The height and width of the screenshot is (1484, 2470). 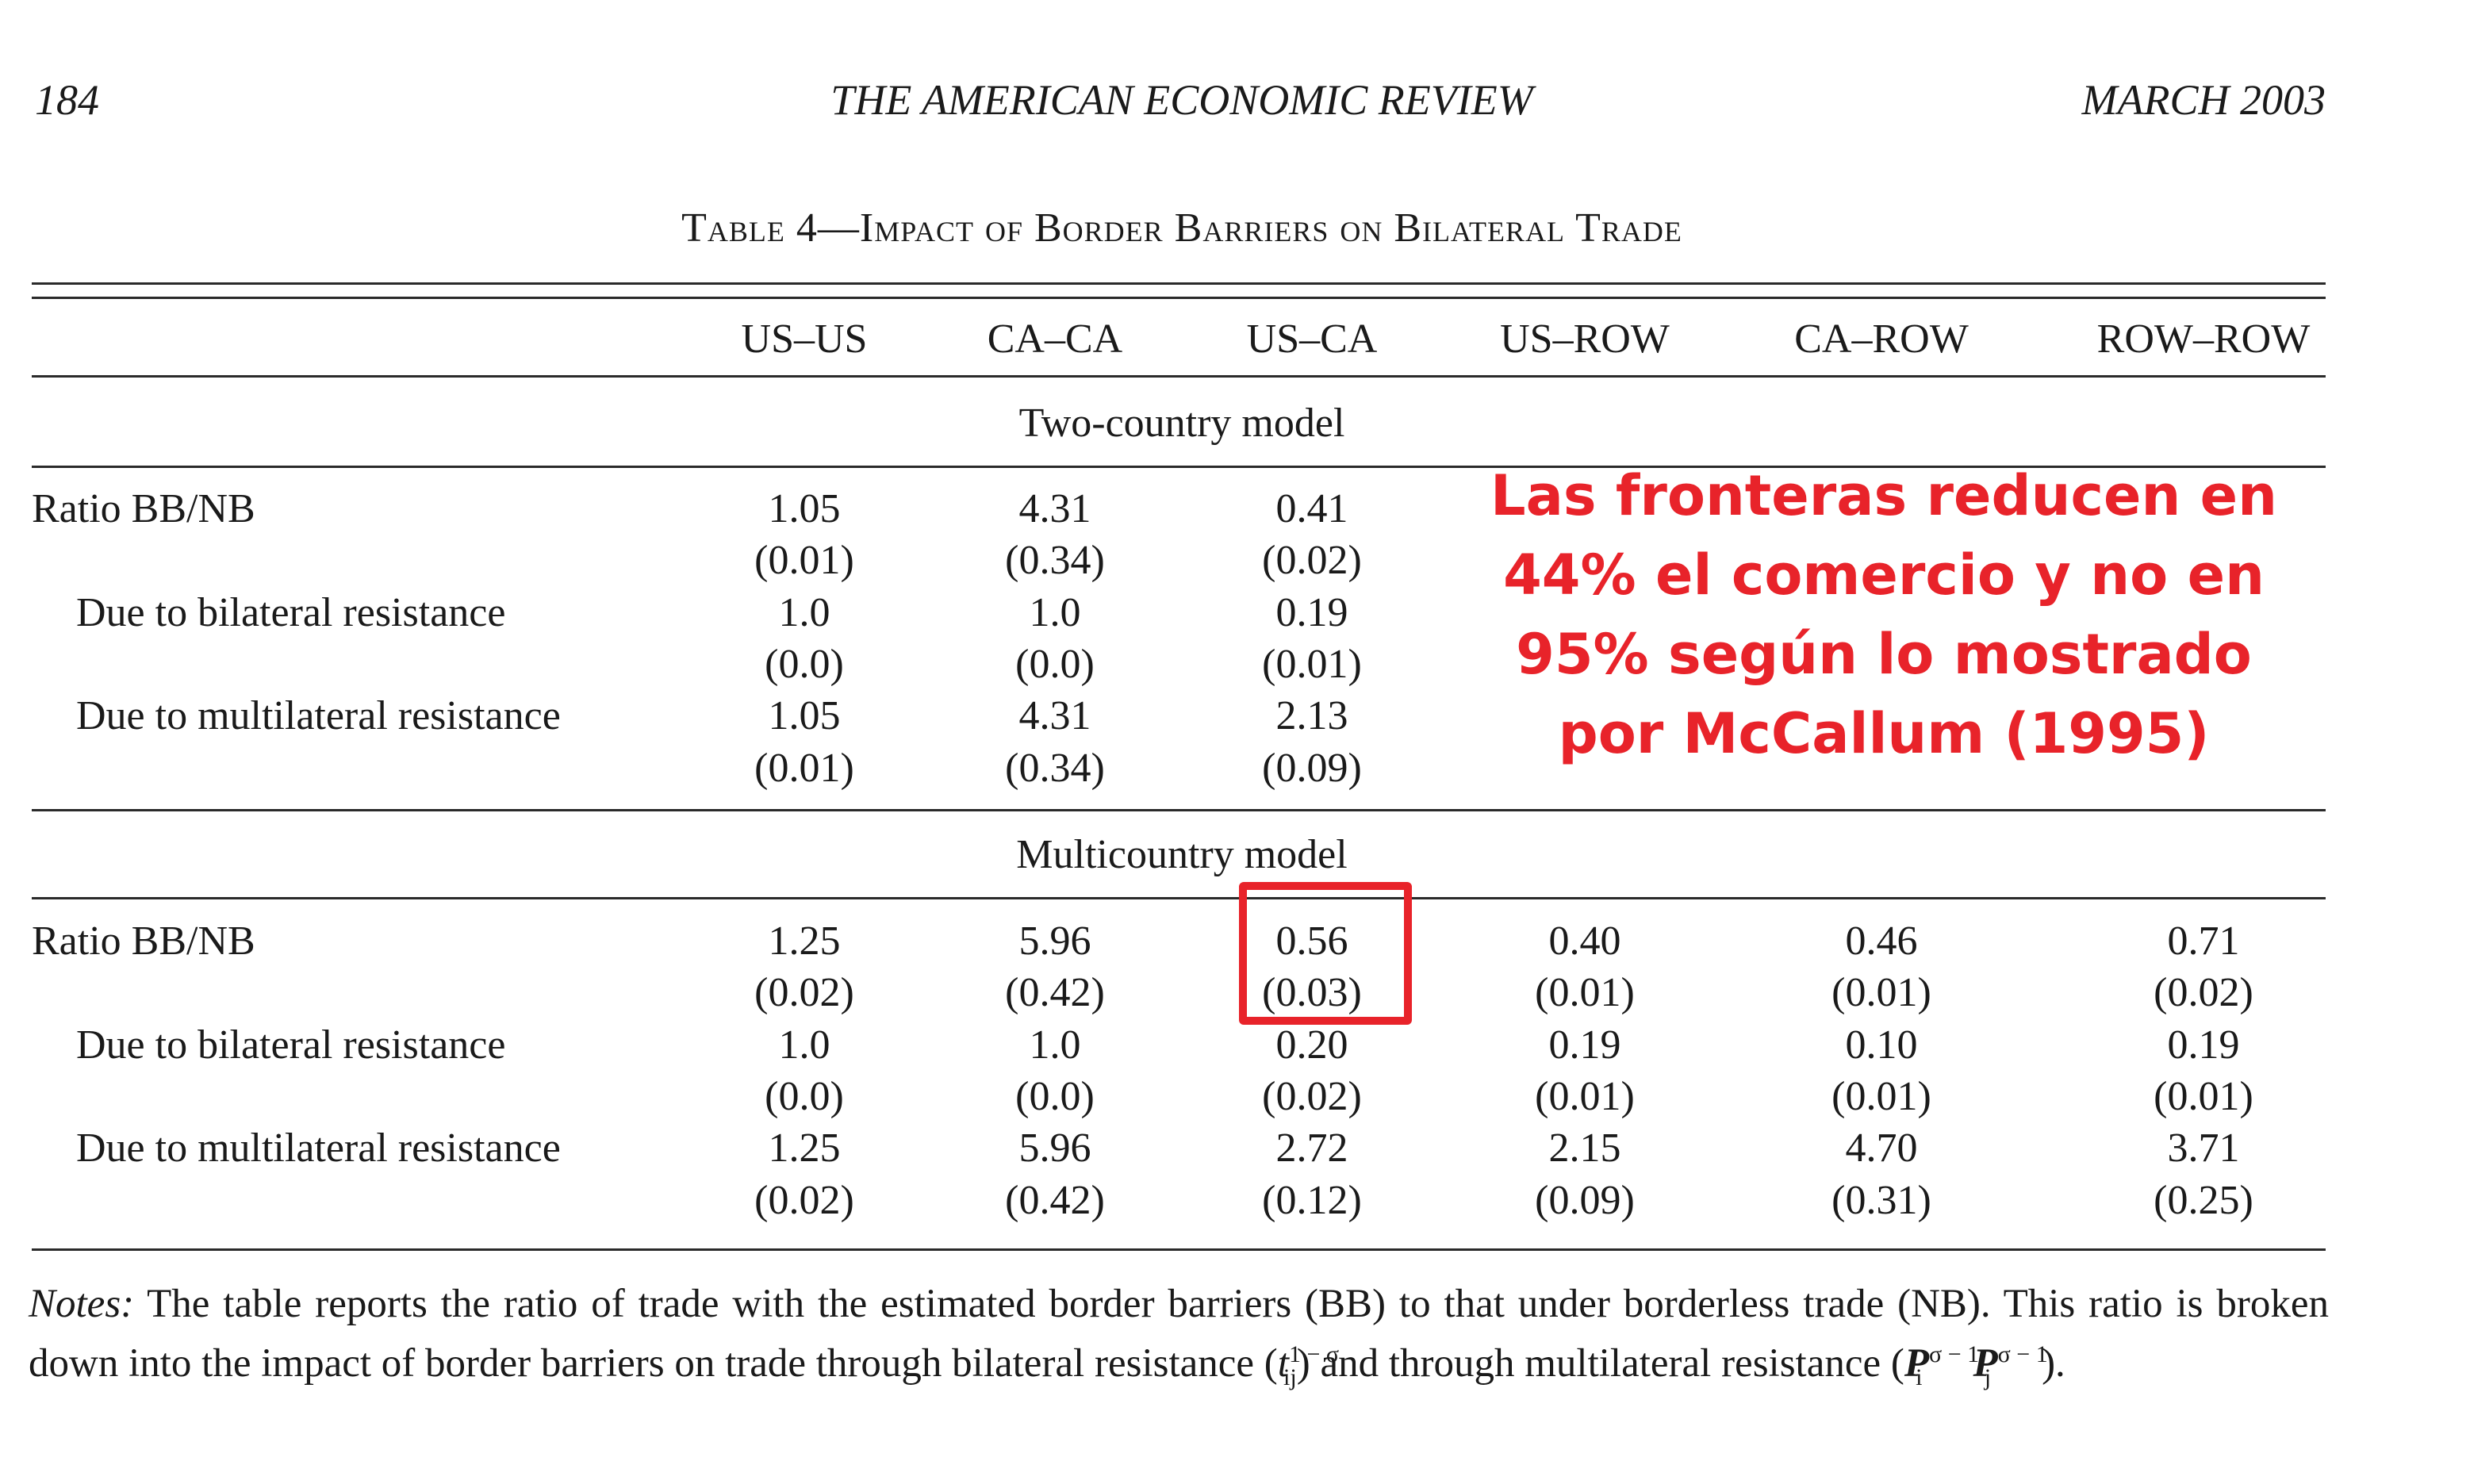 I want to click on table-cell-se: (0.03), so click(x=1312, y=993).